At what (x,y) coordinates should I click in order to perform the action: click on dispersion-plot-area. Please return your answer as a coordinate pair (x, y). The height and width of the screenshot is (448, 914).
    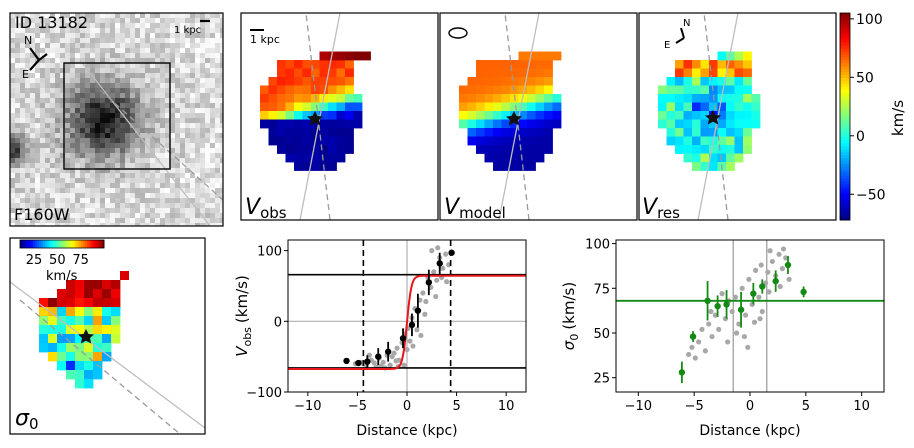
    Looking at the image, I should click on (750, 316).